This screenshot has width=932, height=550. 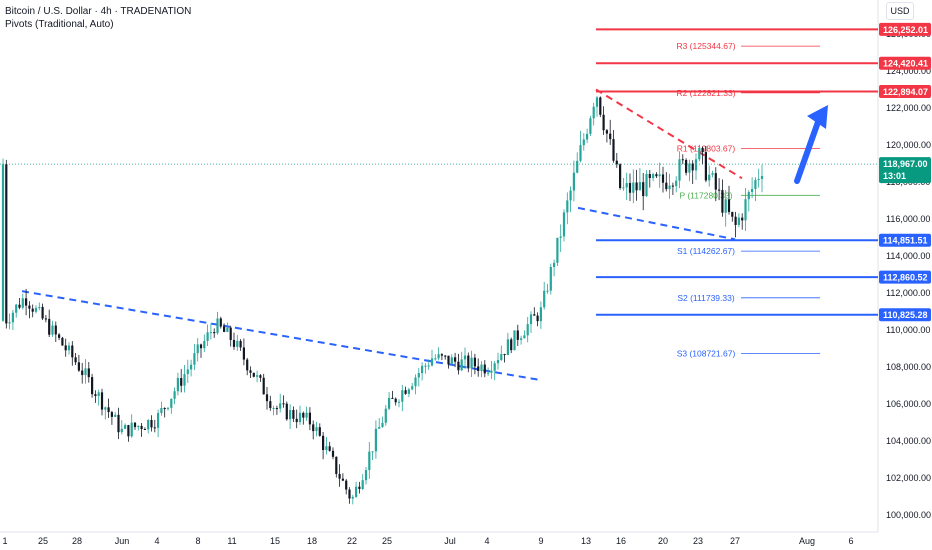 What do you see at coordinates (312, 541) in the screenshot?
I see `x-tick-label: 18` at bounding box center [312, 541].